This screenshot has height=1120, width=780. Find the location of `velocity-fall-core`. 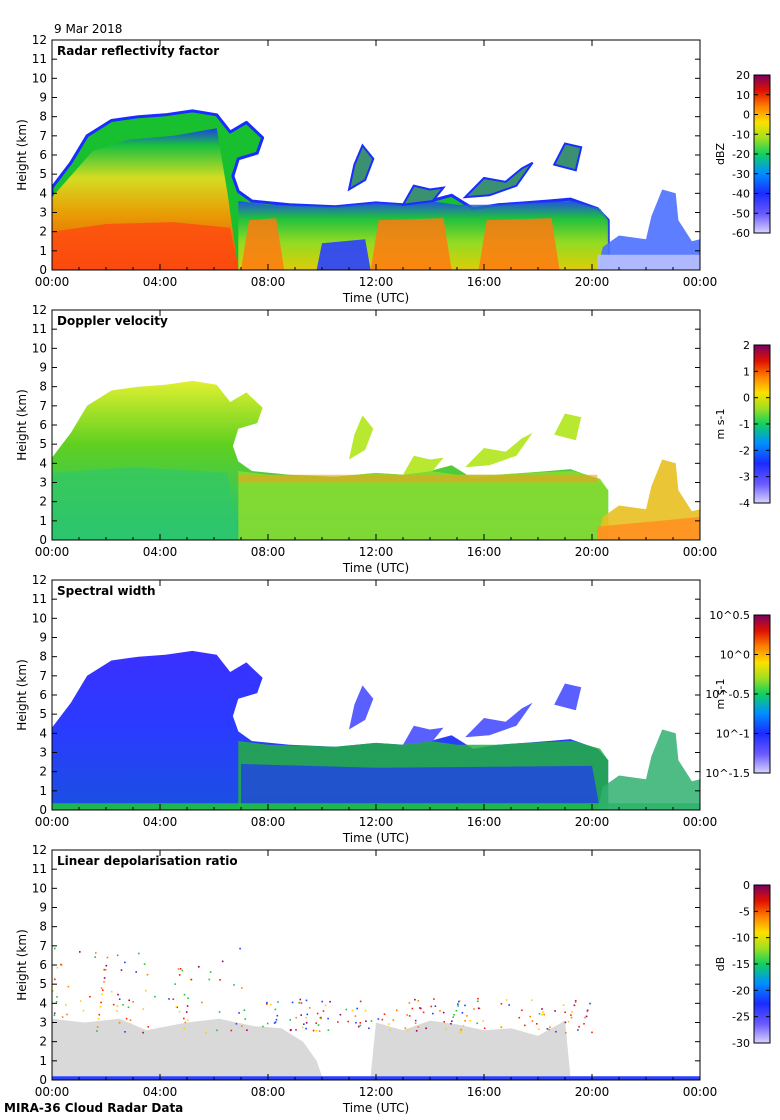

velocity-fall-core is located at coordinates (145, 503).